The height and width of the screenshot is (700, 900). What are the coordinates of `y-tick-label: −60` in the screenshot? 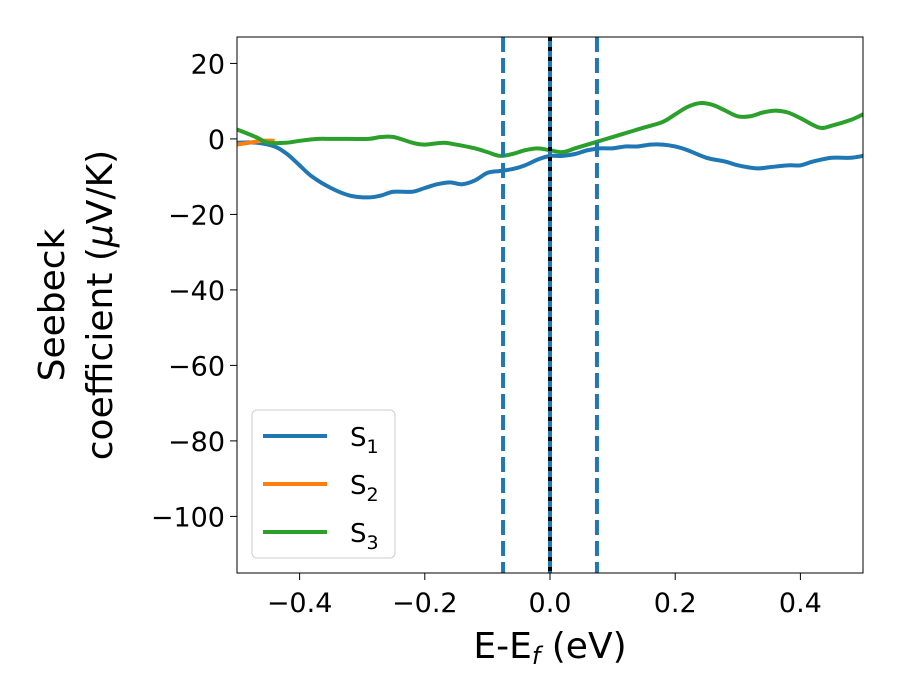 It's located at (196, 366).